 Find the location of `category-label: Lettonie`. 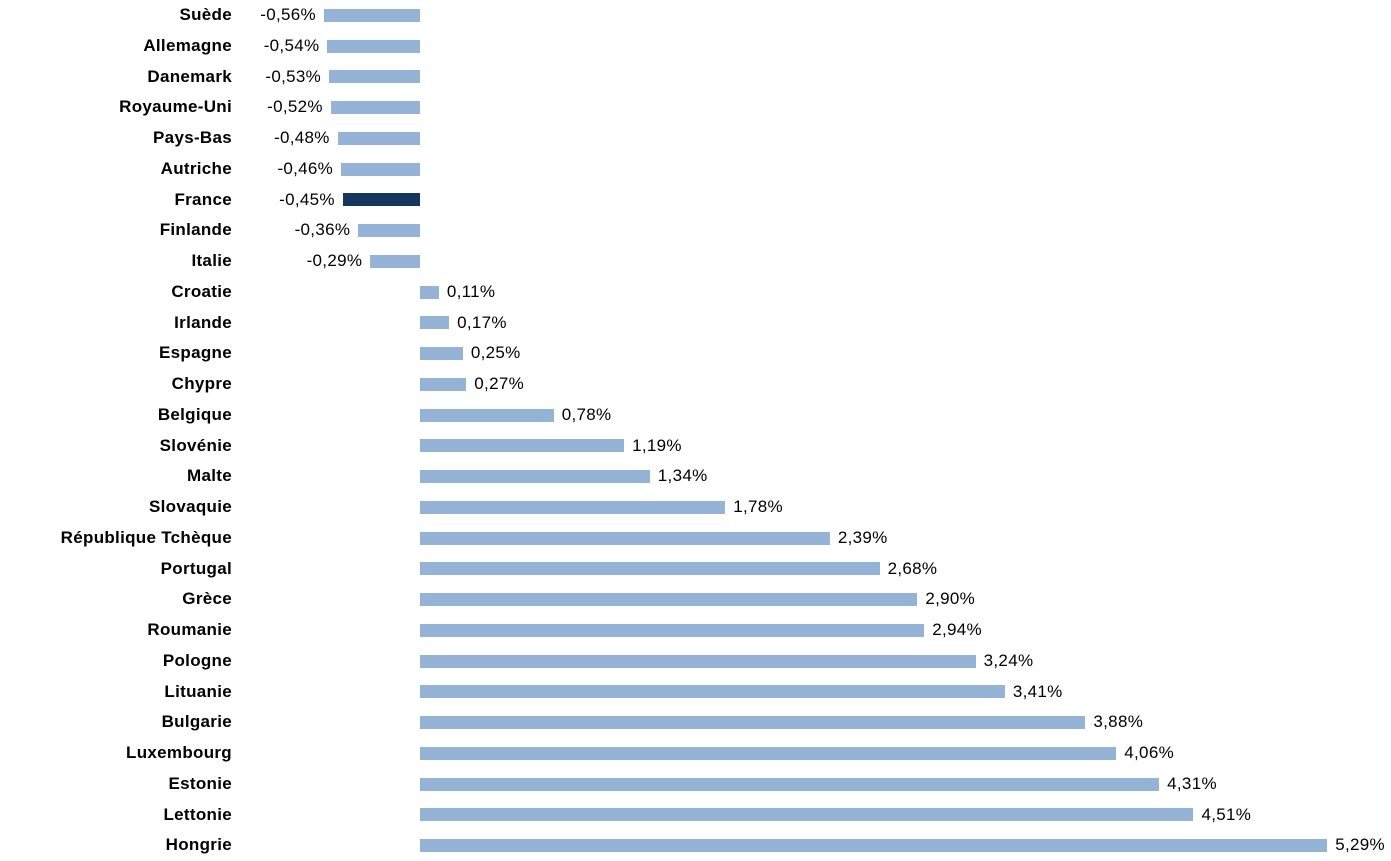

category-label: Lettonie is located at coordinates (197, 814).